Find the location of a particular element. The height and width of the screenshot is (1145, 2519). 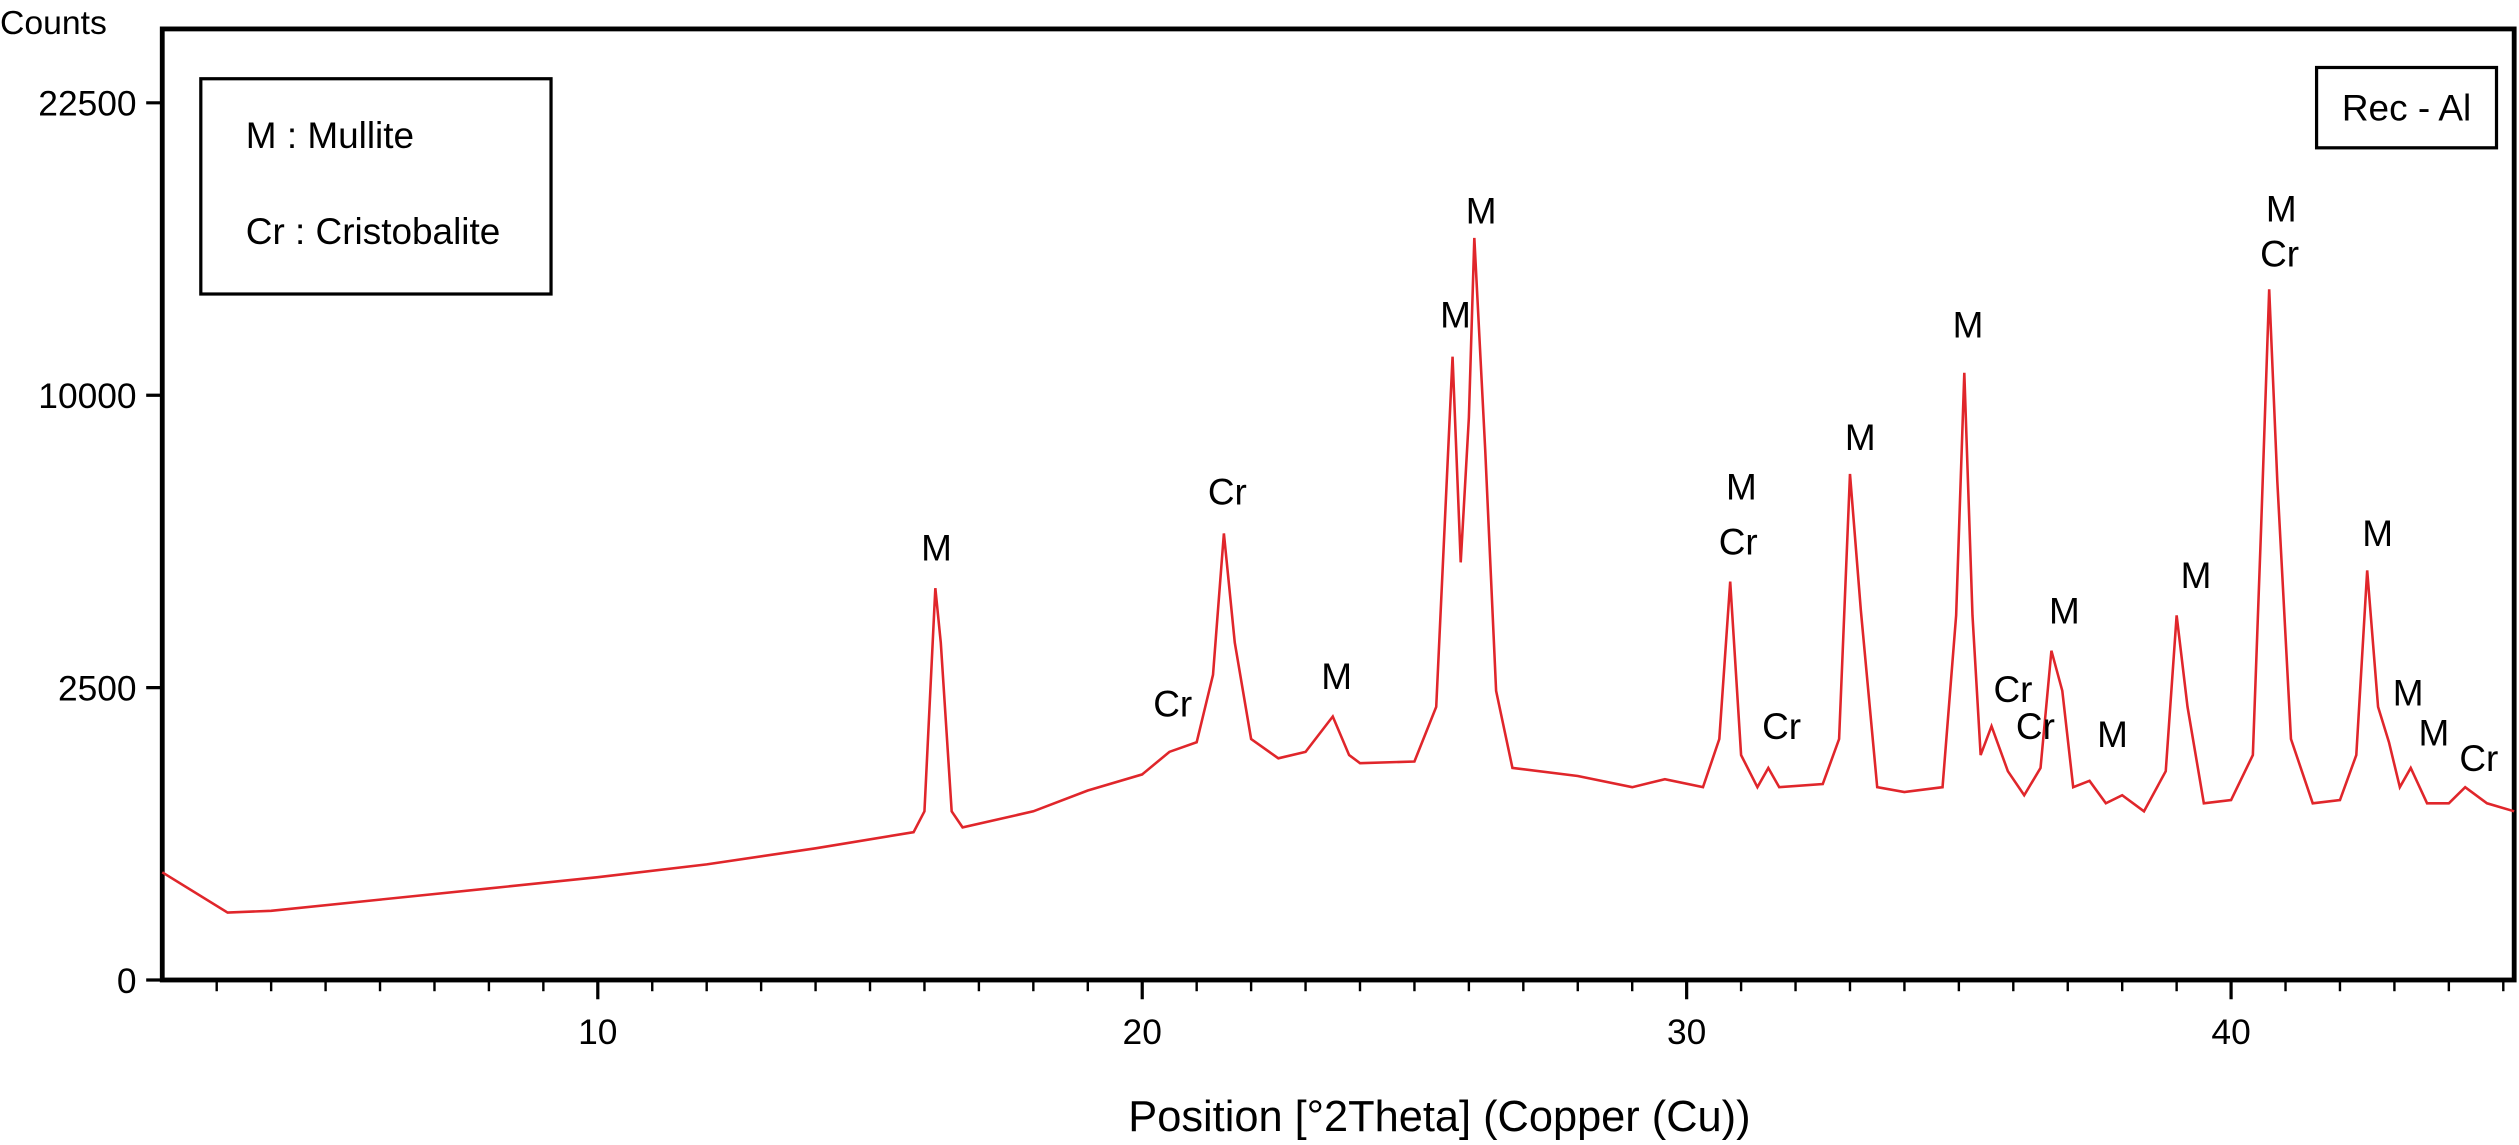

x-tick-label: 30 is located at coordinates (1686, 1032).